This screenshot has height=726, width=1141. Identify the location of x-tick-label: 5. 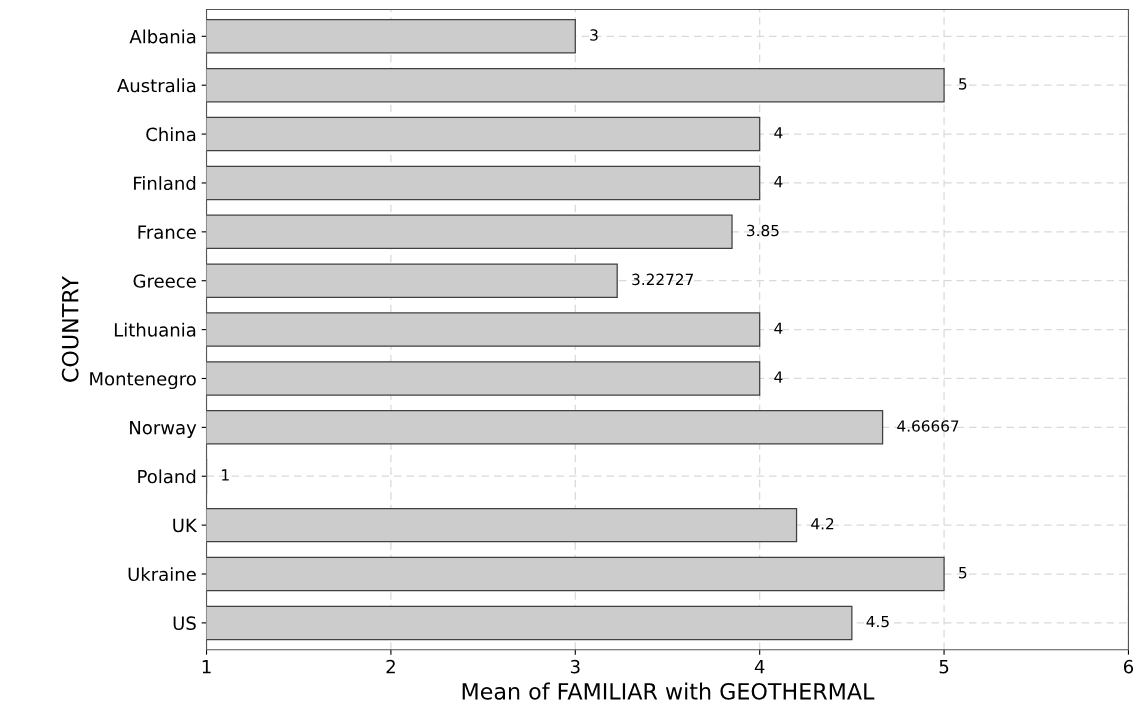
(944, 667).